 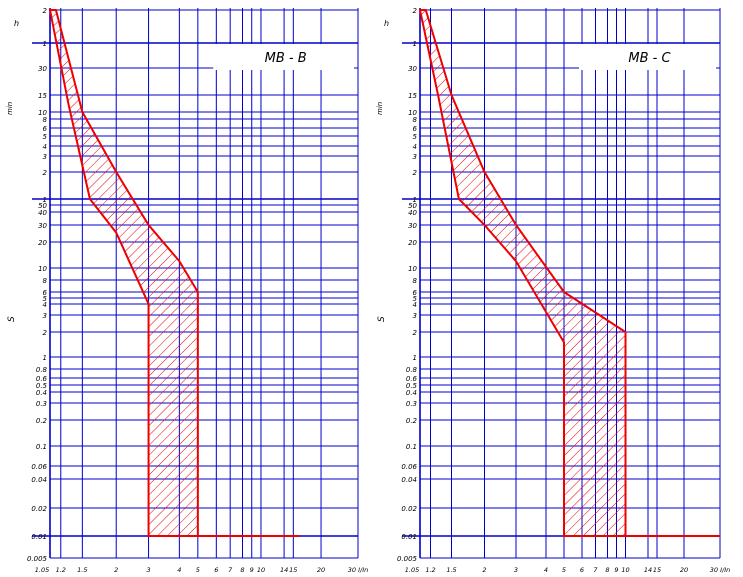 What do you see at coordinates (412, 213) in the screenshot?
I see `y-tick-label: 40` at bounding box center [412, 213].